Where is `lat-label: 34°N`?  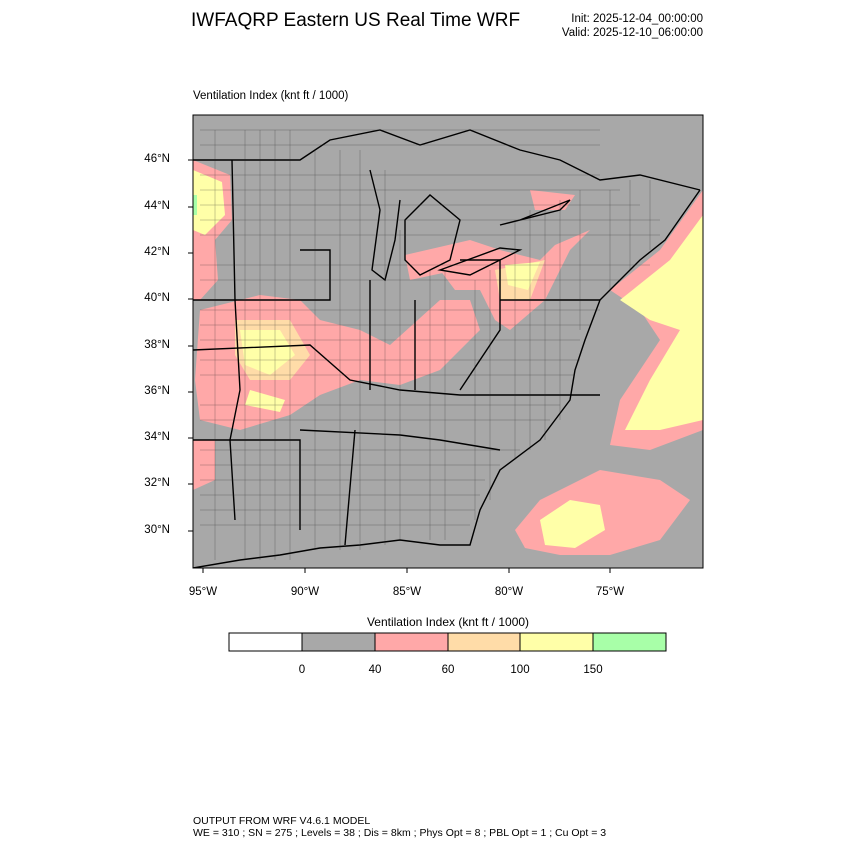
lat-label: 34°N is located at coordinates (157, 437).